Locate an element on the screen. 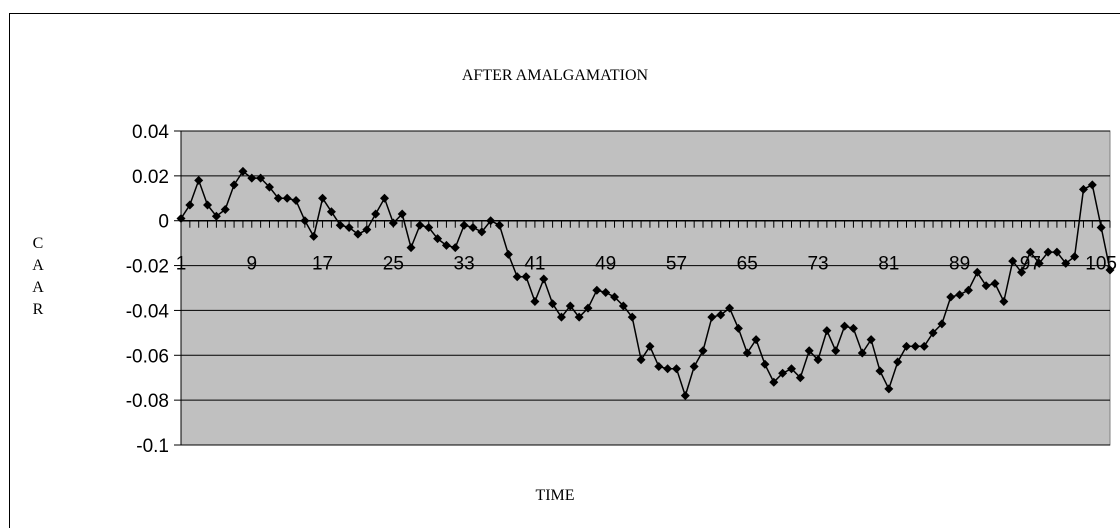  y-axis-label-letter: A is located at coordinates (38, 265).